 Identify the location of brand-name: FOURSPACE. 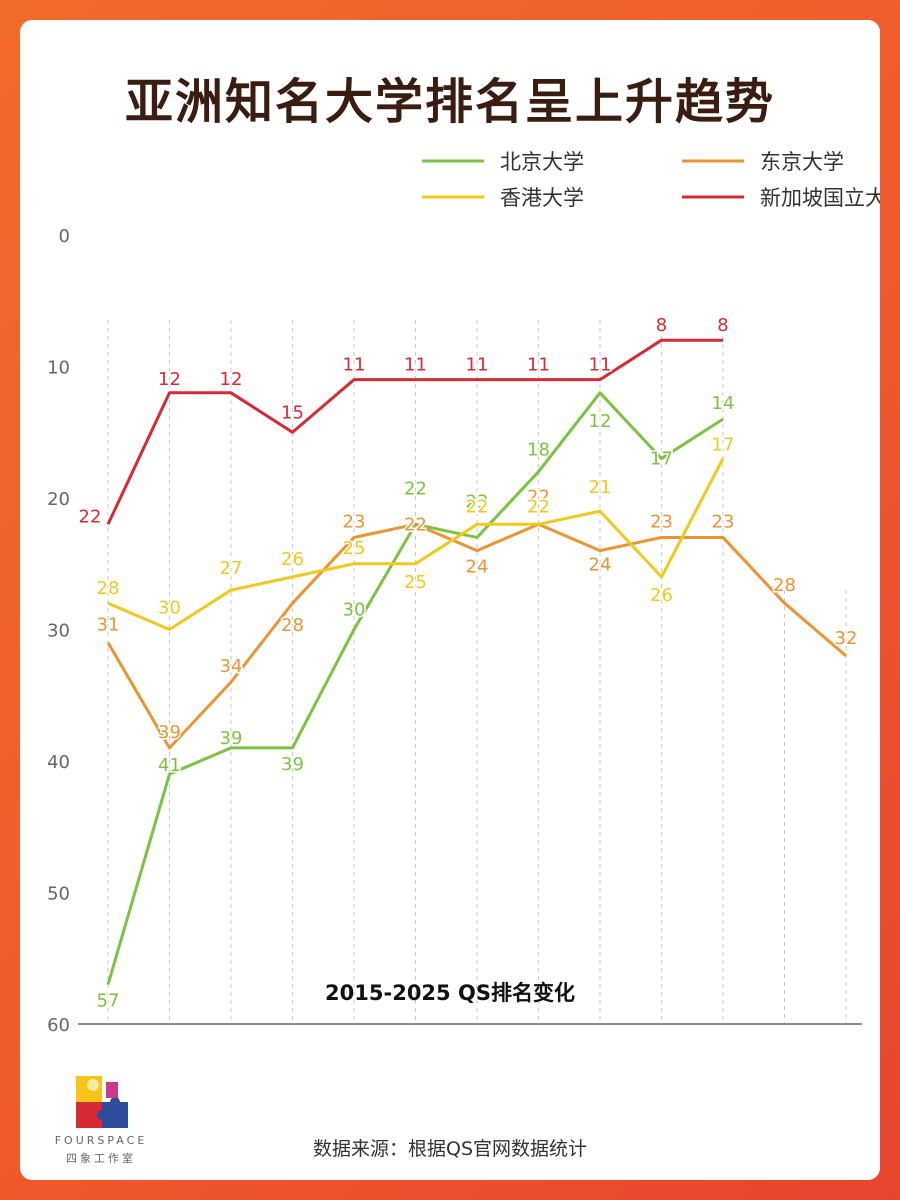
(101, 1140).